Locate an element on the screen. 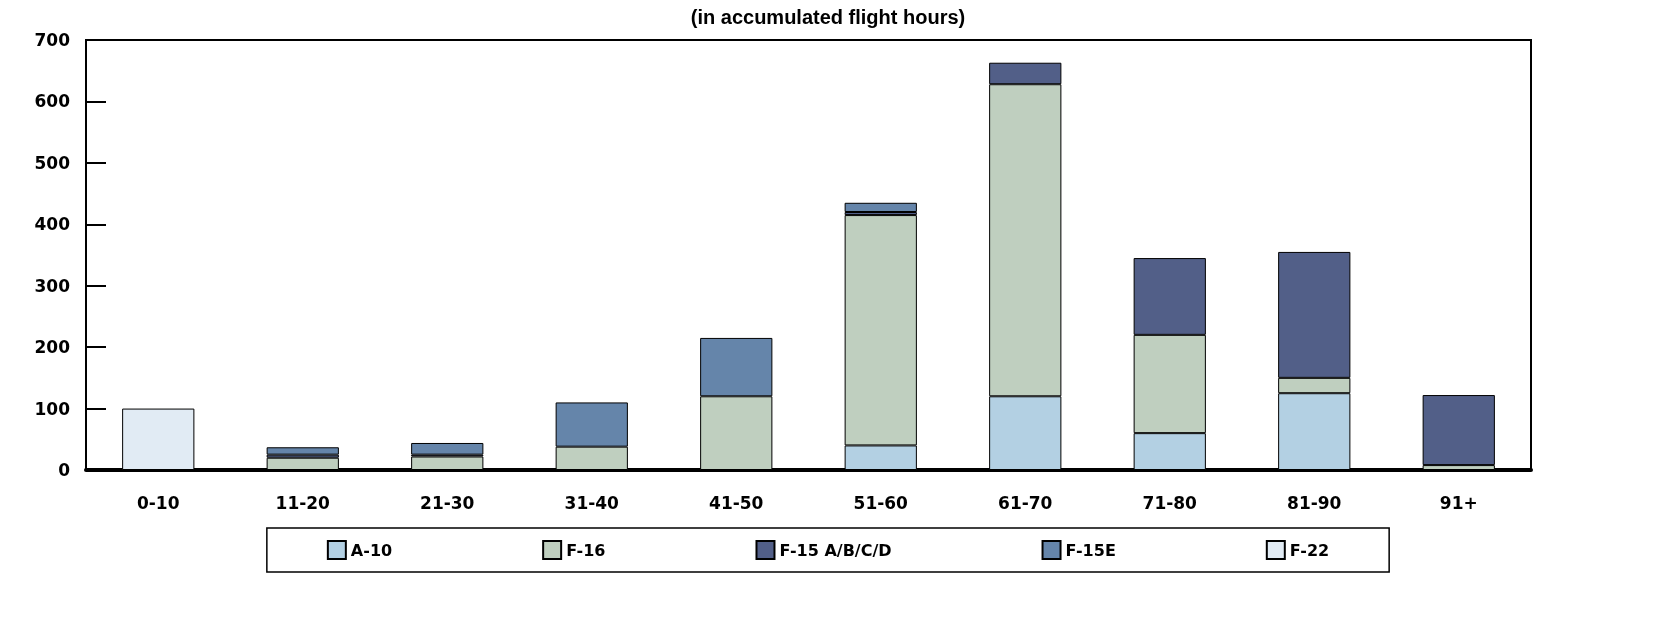 The height and width of the screenshot is (622, 1656). x-tick-label: 61-70 is located at coordinates (1025, 502).